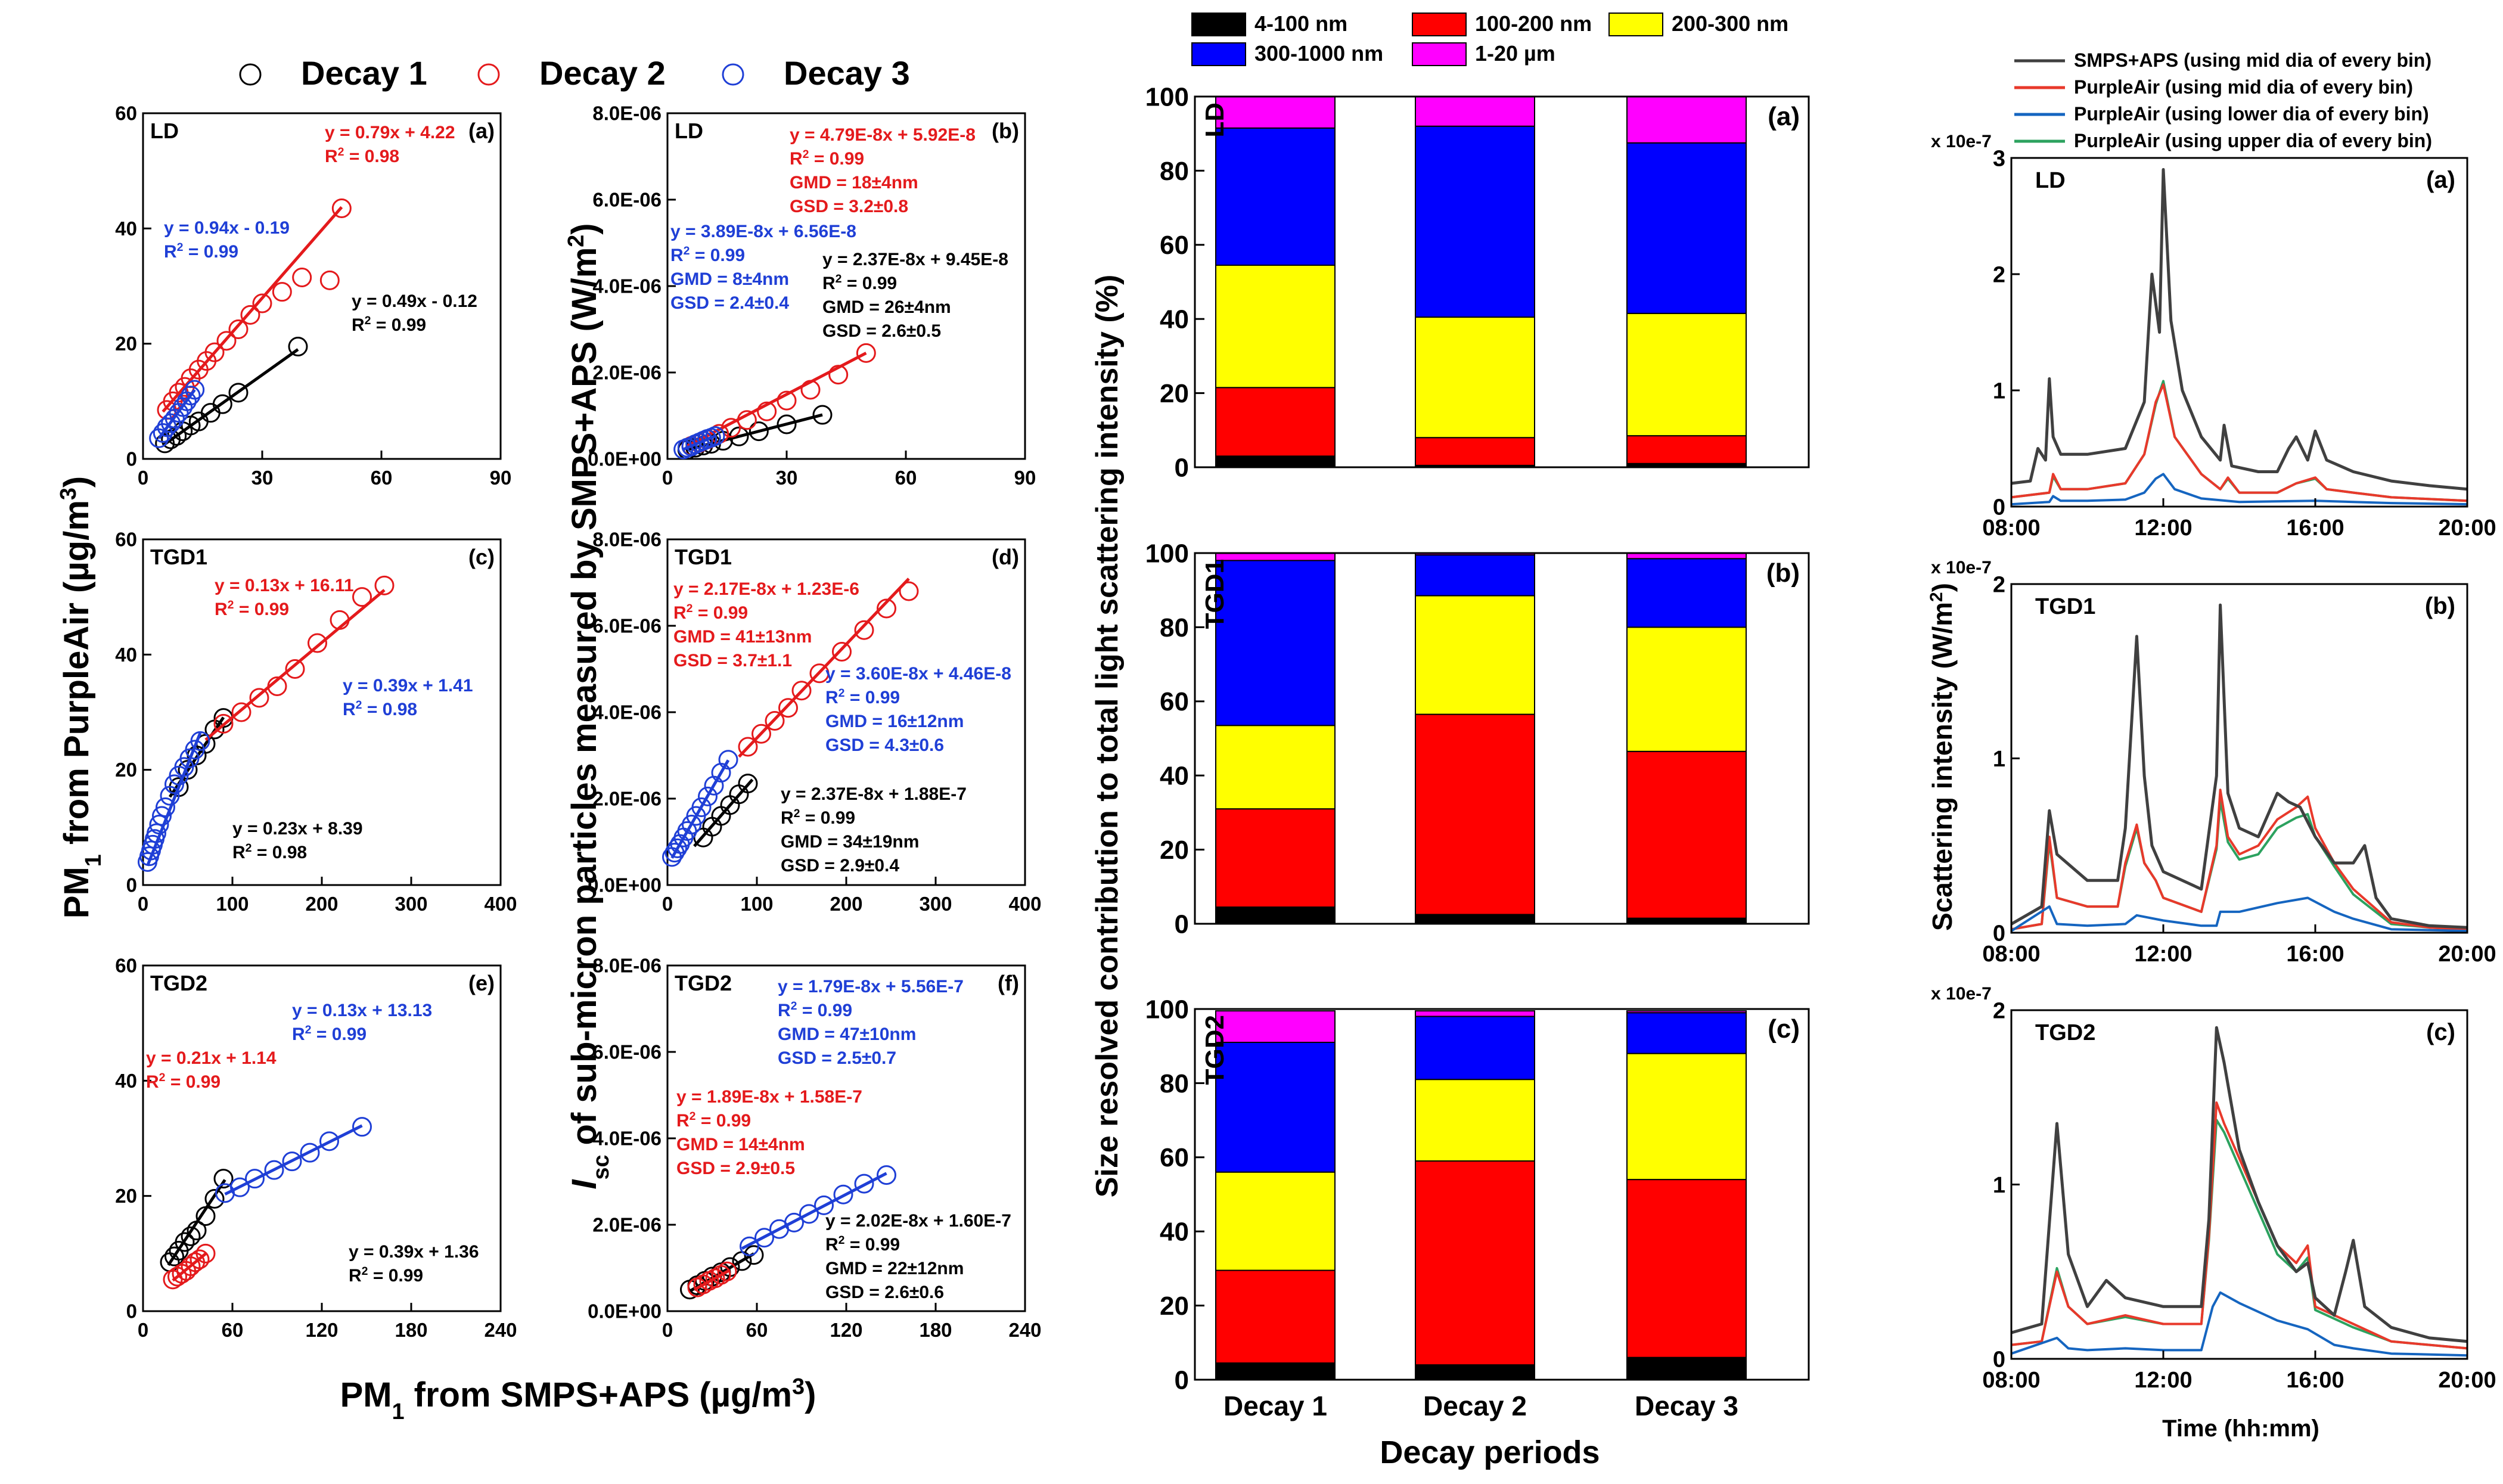 The image size is (2503, 1484). Describe the element at coordinates (854, 183) in the screenshot. I see `equation-text: GMD = 18±4nm` at that location.